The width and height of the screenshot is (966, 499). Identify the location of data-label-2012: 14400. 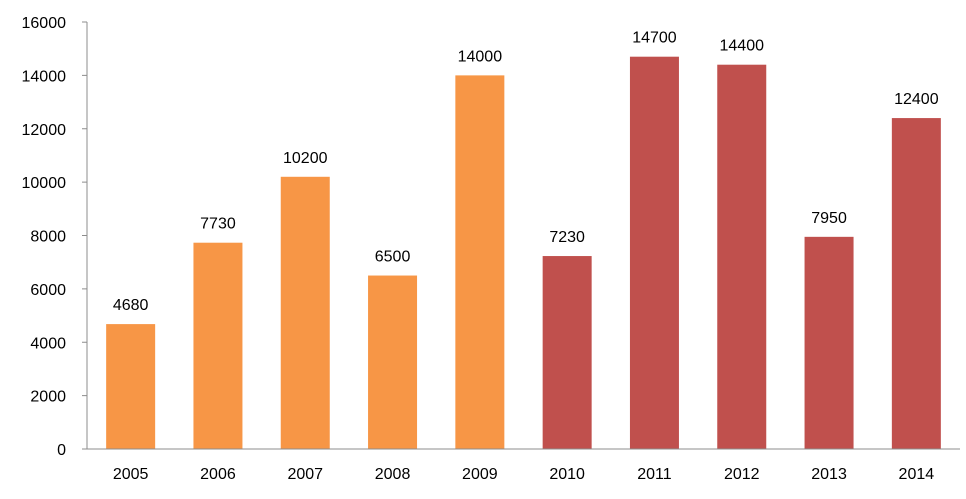
(742, 46).